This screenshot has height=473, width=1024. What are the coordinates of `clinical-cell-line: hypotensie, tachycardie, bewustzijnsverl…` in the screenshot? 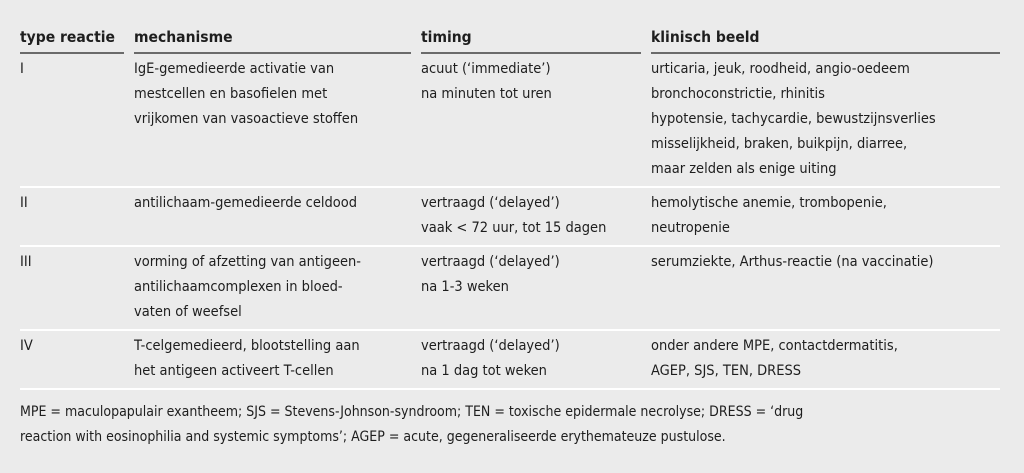 It's located at (793, 119).